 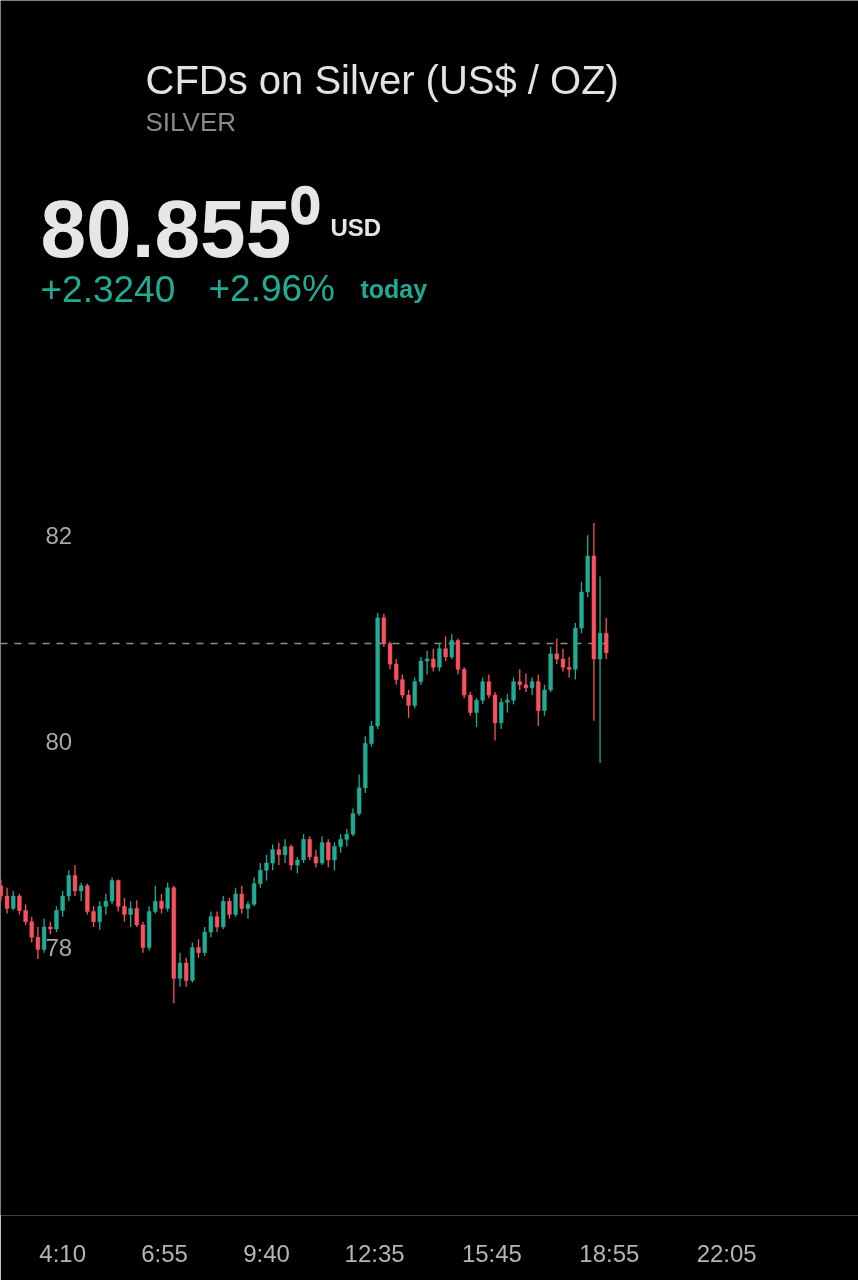 What do you see at coordinates (59, 948) in the screenshot?
I see `y-tick-label: 78` at bounding box center [59, 948].